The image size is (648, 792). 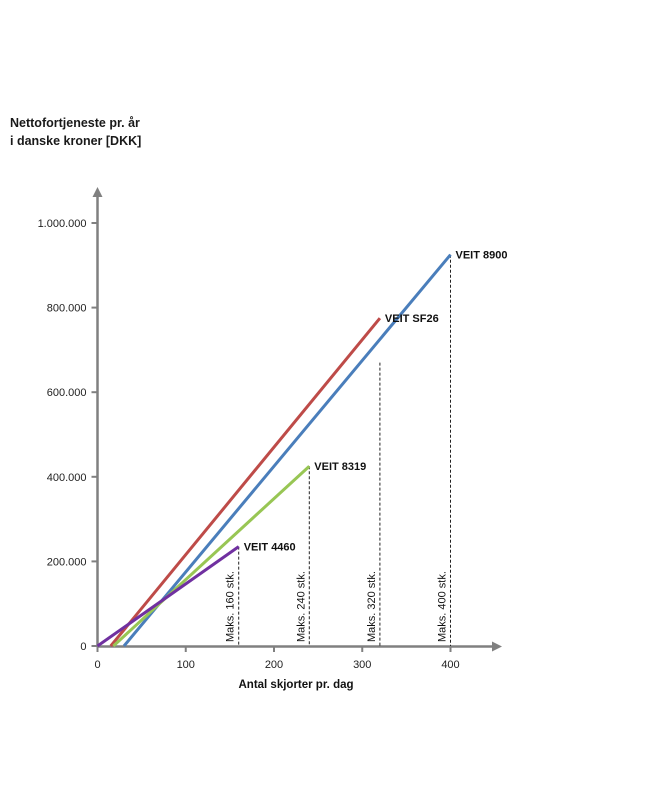 What do you see at coordinates (295, 685) in the screenshot?
I see `x-axis-title: Antal skjorter pr. dag` at bounding box center [295, 685].